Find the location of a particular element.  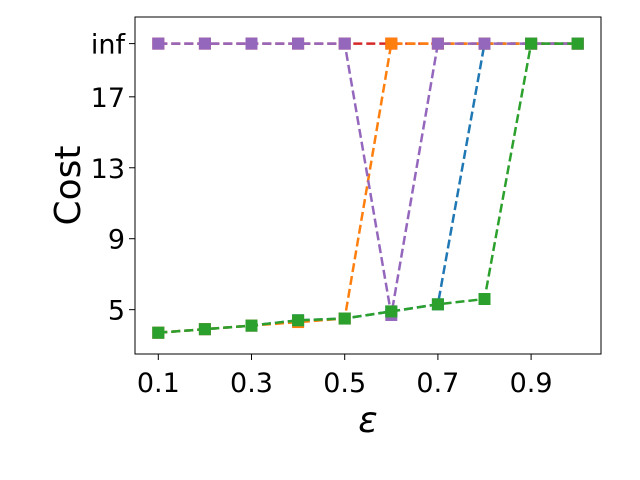

x-tick-label: 0.9 is located at coordinates (531, 383).